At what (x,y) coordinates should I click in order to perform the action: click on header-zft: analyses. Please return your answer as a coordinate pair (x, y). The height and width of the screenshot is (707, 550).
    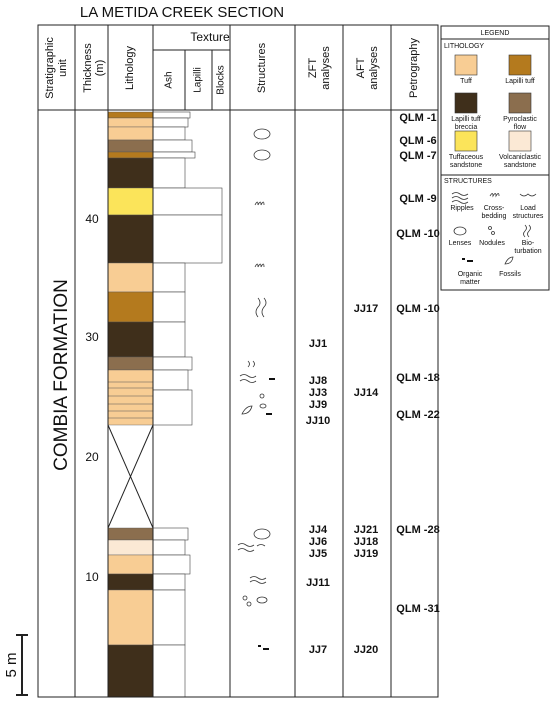
    Looking at the image, I should click on (326, 68).